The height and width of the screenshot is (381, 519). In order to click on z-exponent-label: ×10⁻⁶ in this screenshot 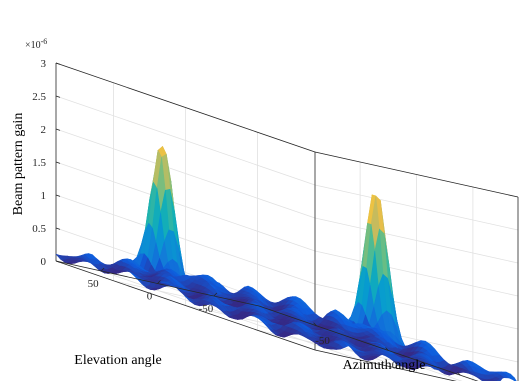, I will do `click(36, 44)`.